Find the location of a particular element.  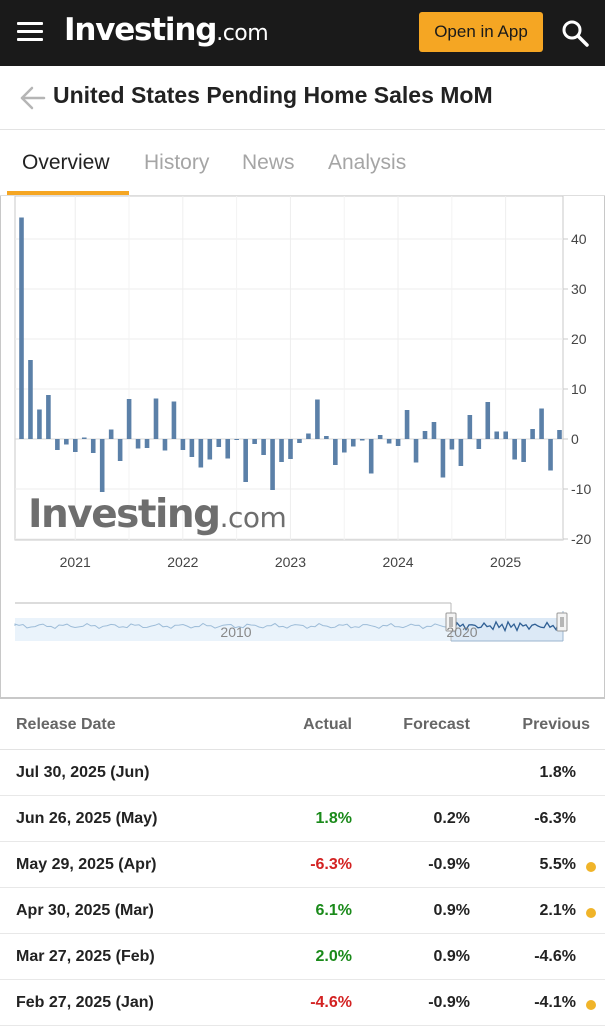

logo-main-text: Investing is located at coordinates (140, 30).